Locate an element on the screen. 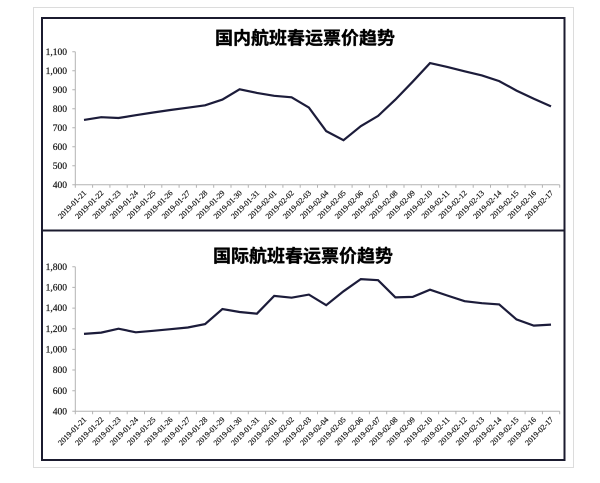  svg-text: 1,200 is located at coordinates (57, 330).